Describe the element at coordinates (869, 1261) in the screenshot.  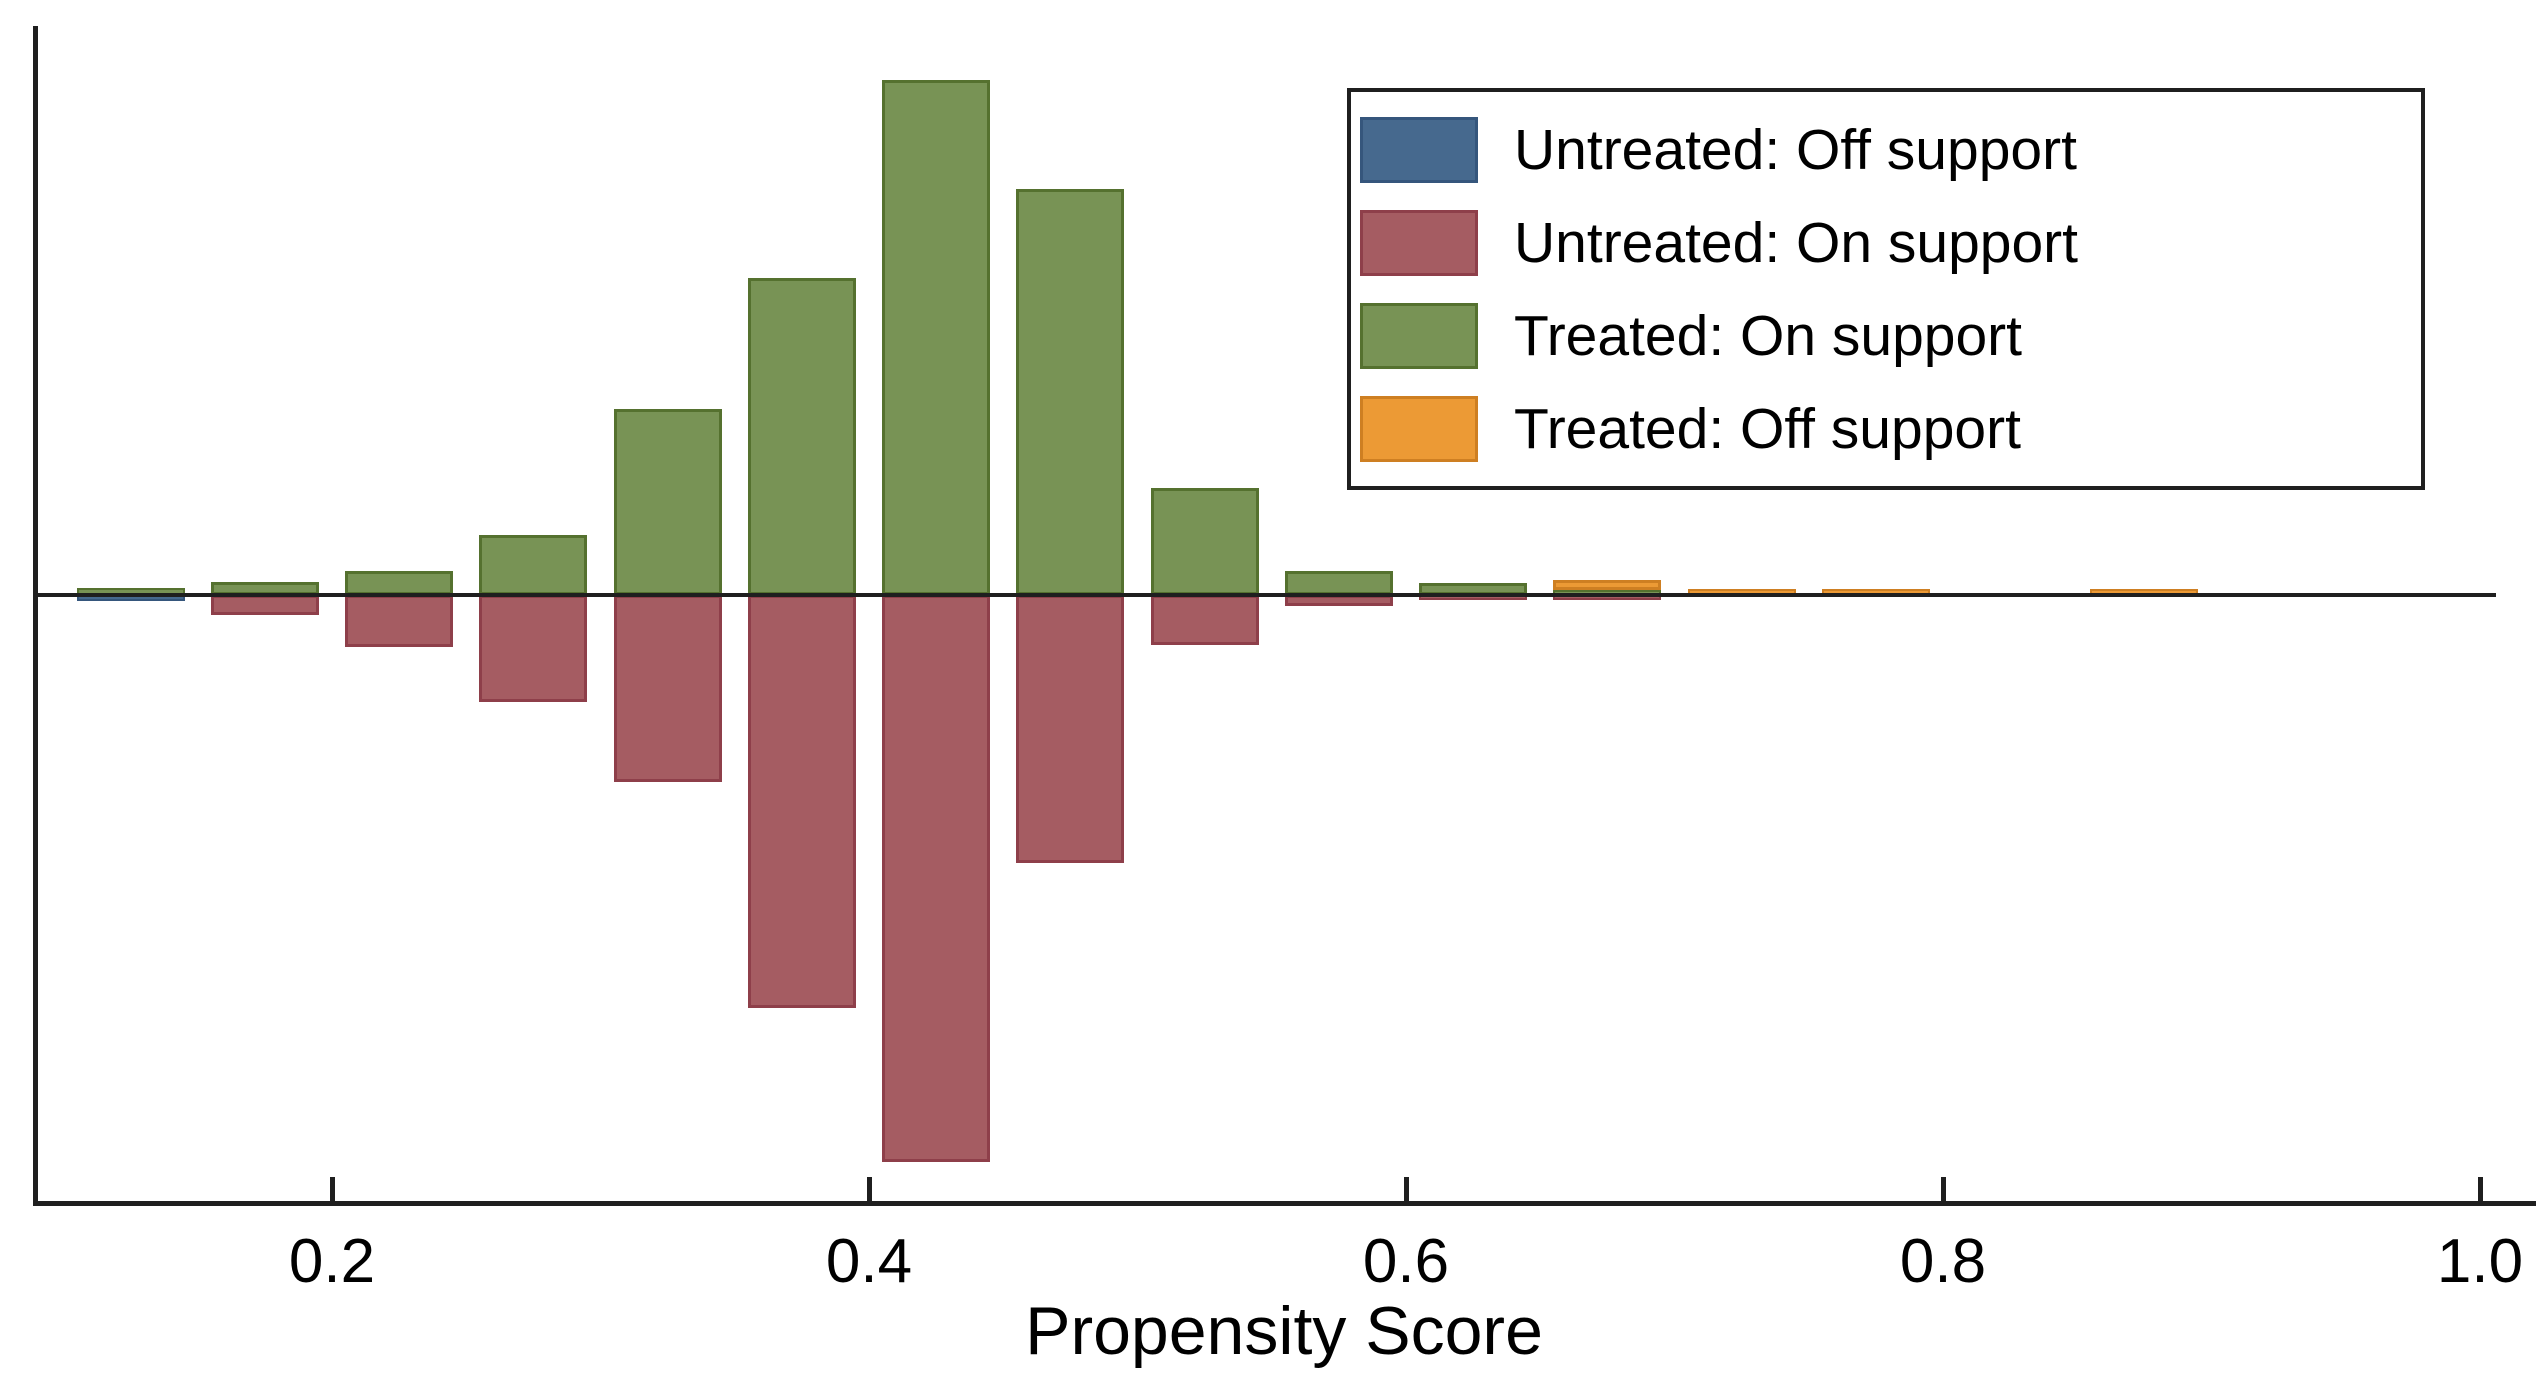
I see `x-tick-label-0.4: 0.4` at that location.